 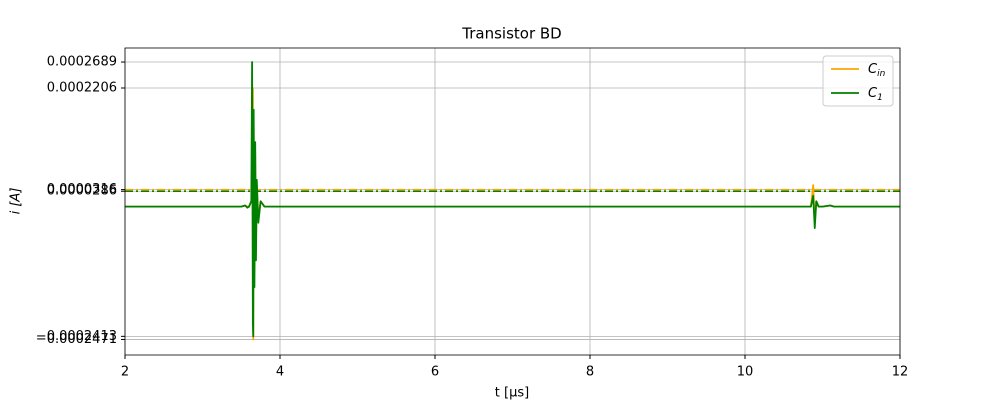 I want to click on legend-label: Cin, so click(x=877, y=70).